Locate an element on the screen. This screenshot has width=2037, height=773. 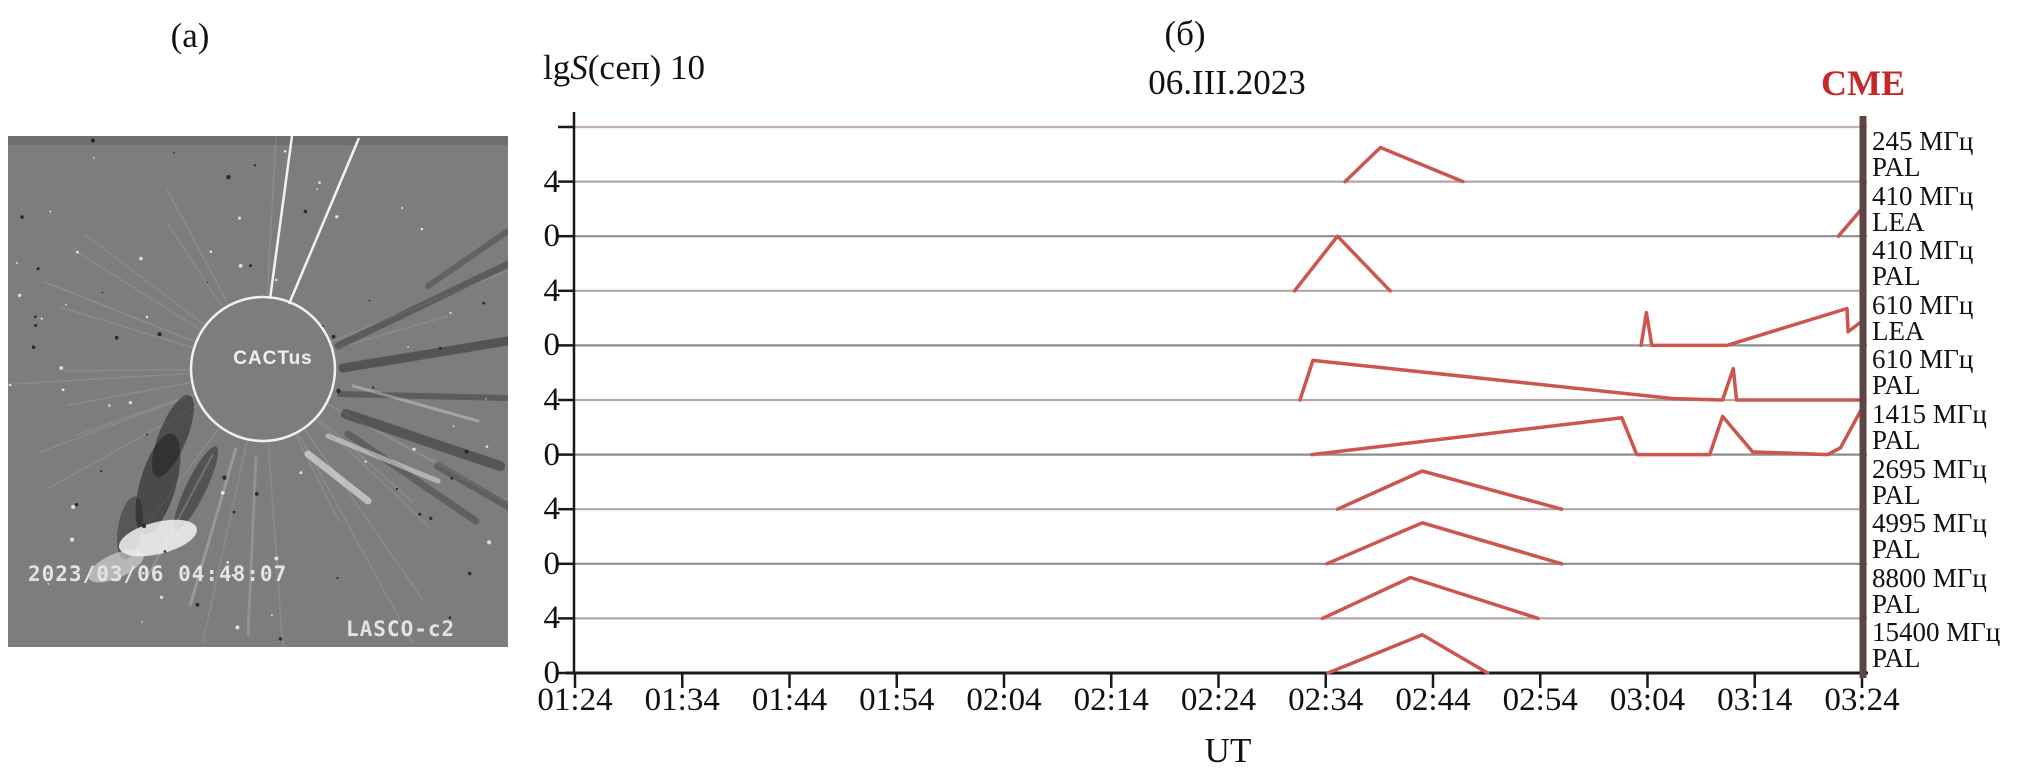
channel-label: 410 МГц PAL is located at coordinates (1954, 262).